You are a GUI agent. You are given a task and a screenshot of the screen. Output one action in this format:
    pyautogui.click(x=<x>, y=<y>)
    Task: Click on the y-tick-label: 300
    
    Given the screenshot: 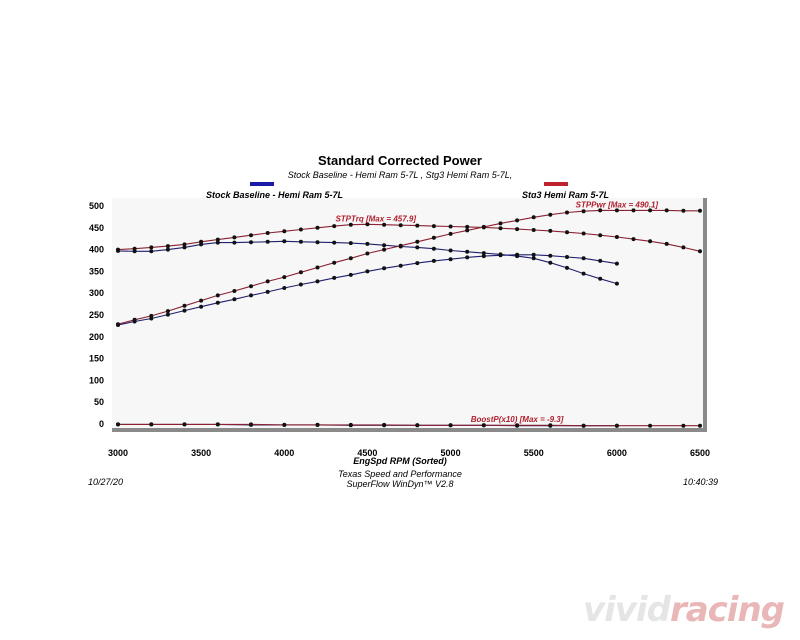 What is the action you would take?
    pyautogui.click(x=96, y=293)
    